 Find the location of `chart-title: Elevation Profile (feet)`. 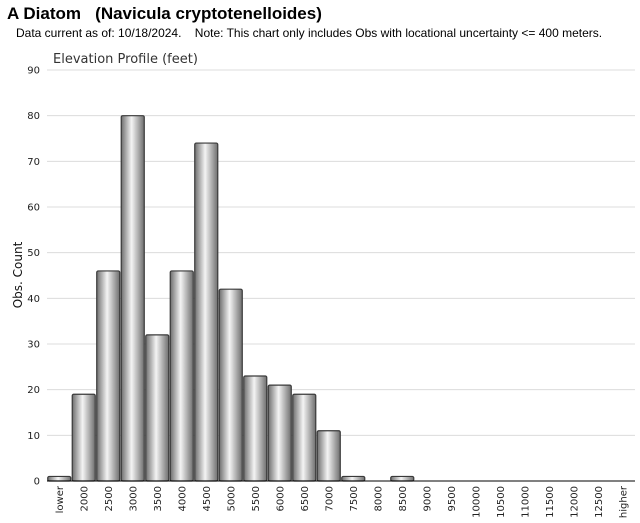

chart-title: Elevation Profile (feet) is located at coordinates (125, 59).